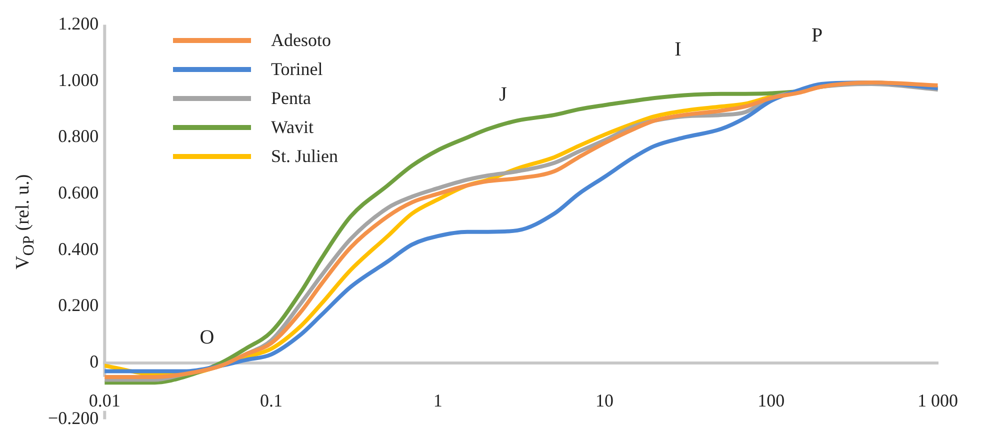 The image size is (994, 444). Describe the element at coordinates (605, 400) in the screenshot. I see `x-tick-label: 10` at that location.